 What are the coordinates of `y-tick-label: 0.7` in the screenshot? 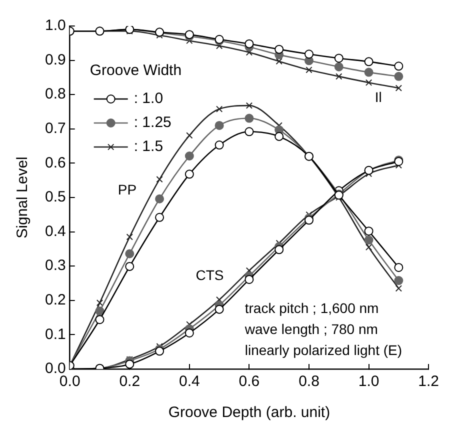 It's located at (55, 129).